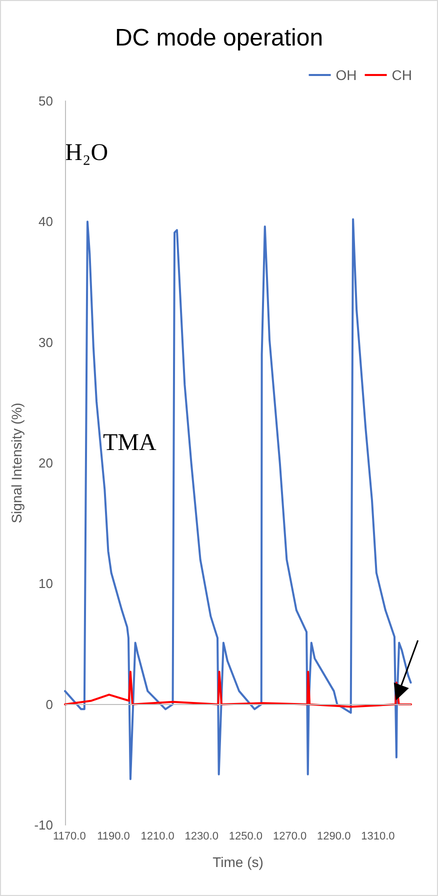 The image size is (438, 896). I want to click on x-tick-label: 1270.0, so click(289, 836).